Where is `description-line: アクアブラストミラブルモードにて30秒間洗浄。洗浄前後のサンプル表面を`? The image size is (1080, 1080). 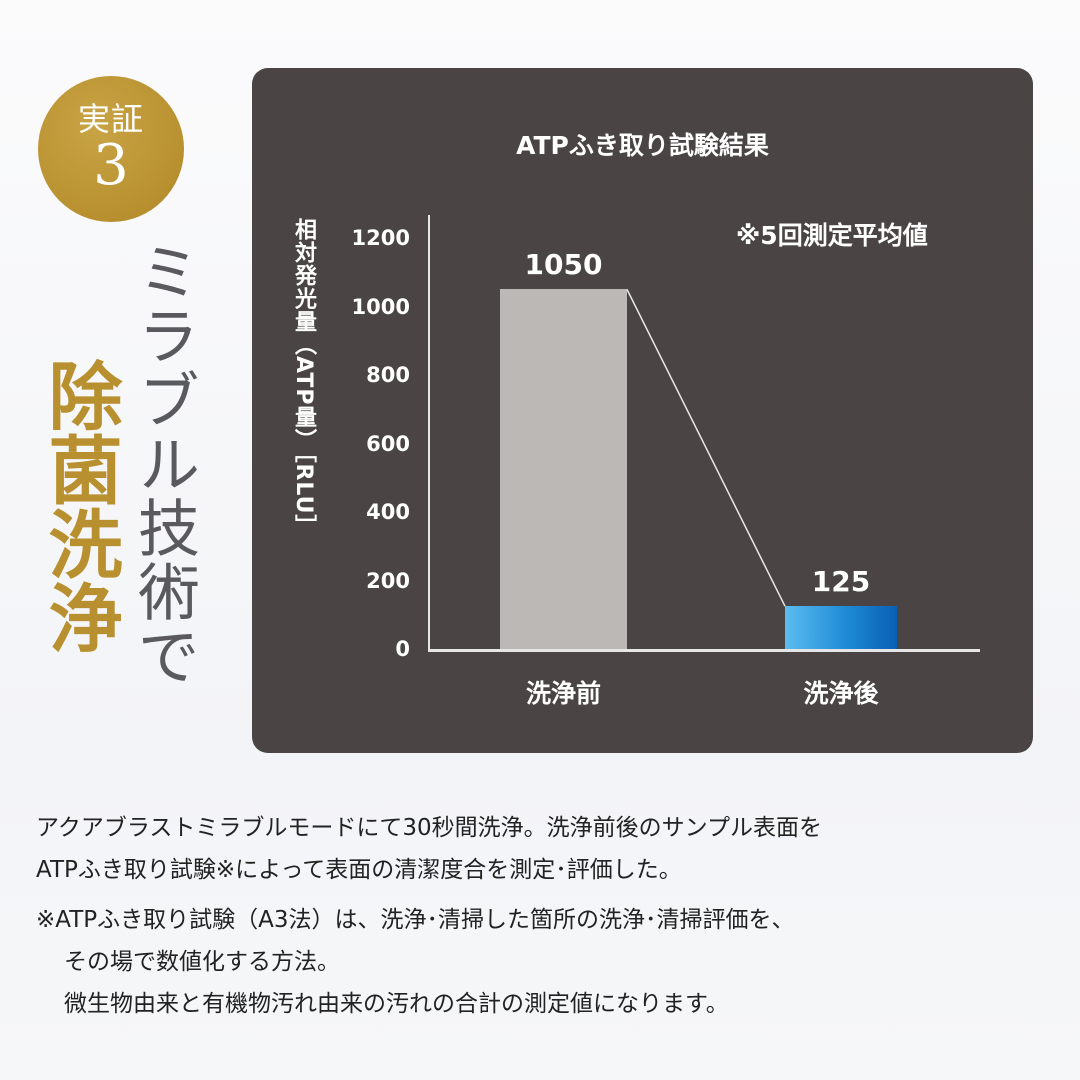
description-line: アクアブラストミラブルモードにて30秒間洗浄。洗浄前後のサンプル表面を is located at coordinates (429, 828).